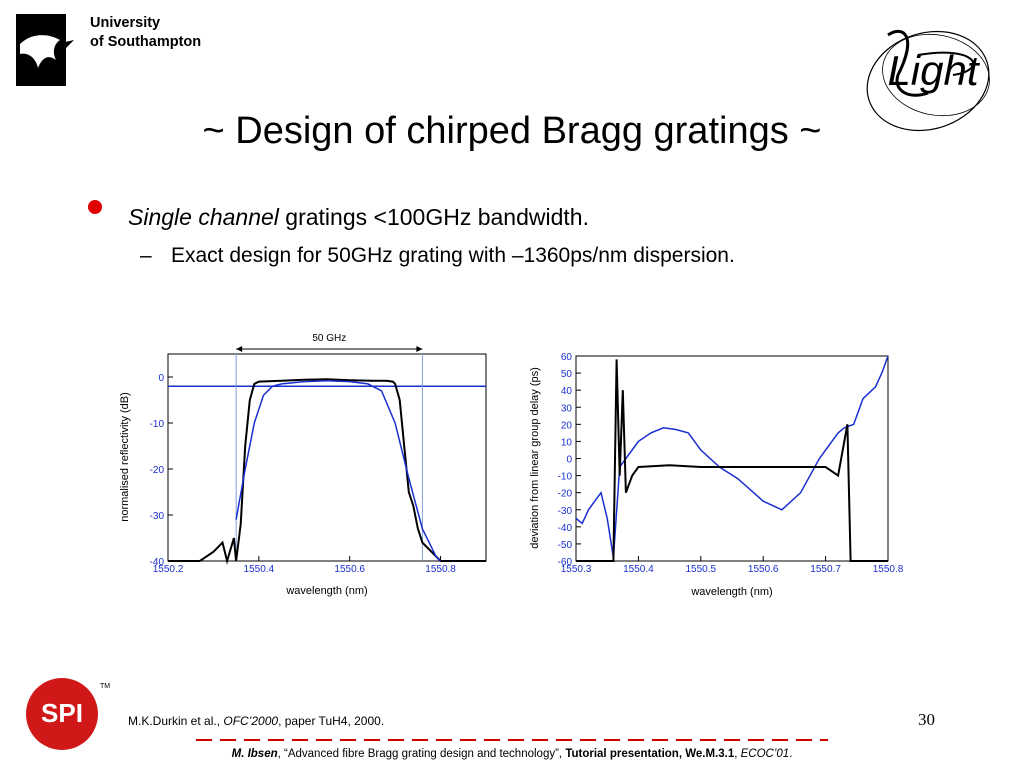 This screenshot has width=1024, height=768. Describe the element at coordinates (168, 569) in the screenshot. I see `x-tick-label: 1550.2` at that location.